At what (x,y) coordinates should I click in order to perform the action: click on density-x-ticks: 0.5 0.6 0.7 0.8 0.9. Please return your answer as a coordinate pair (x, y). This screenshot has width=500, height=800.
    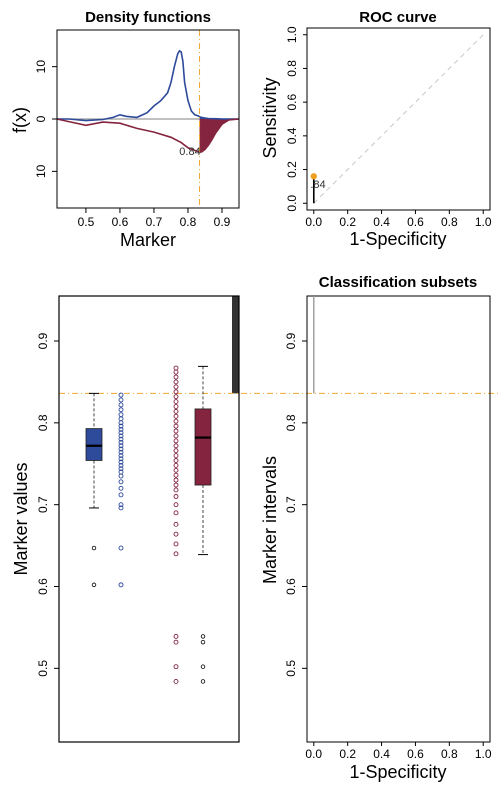
    Looking at the image, I should click on (154, 218).